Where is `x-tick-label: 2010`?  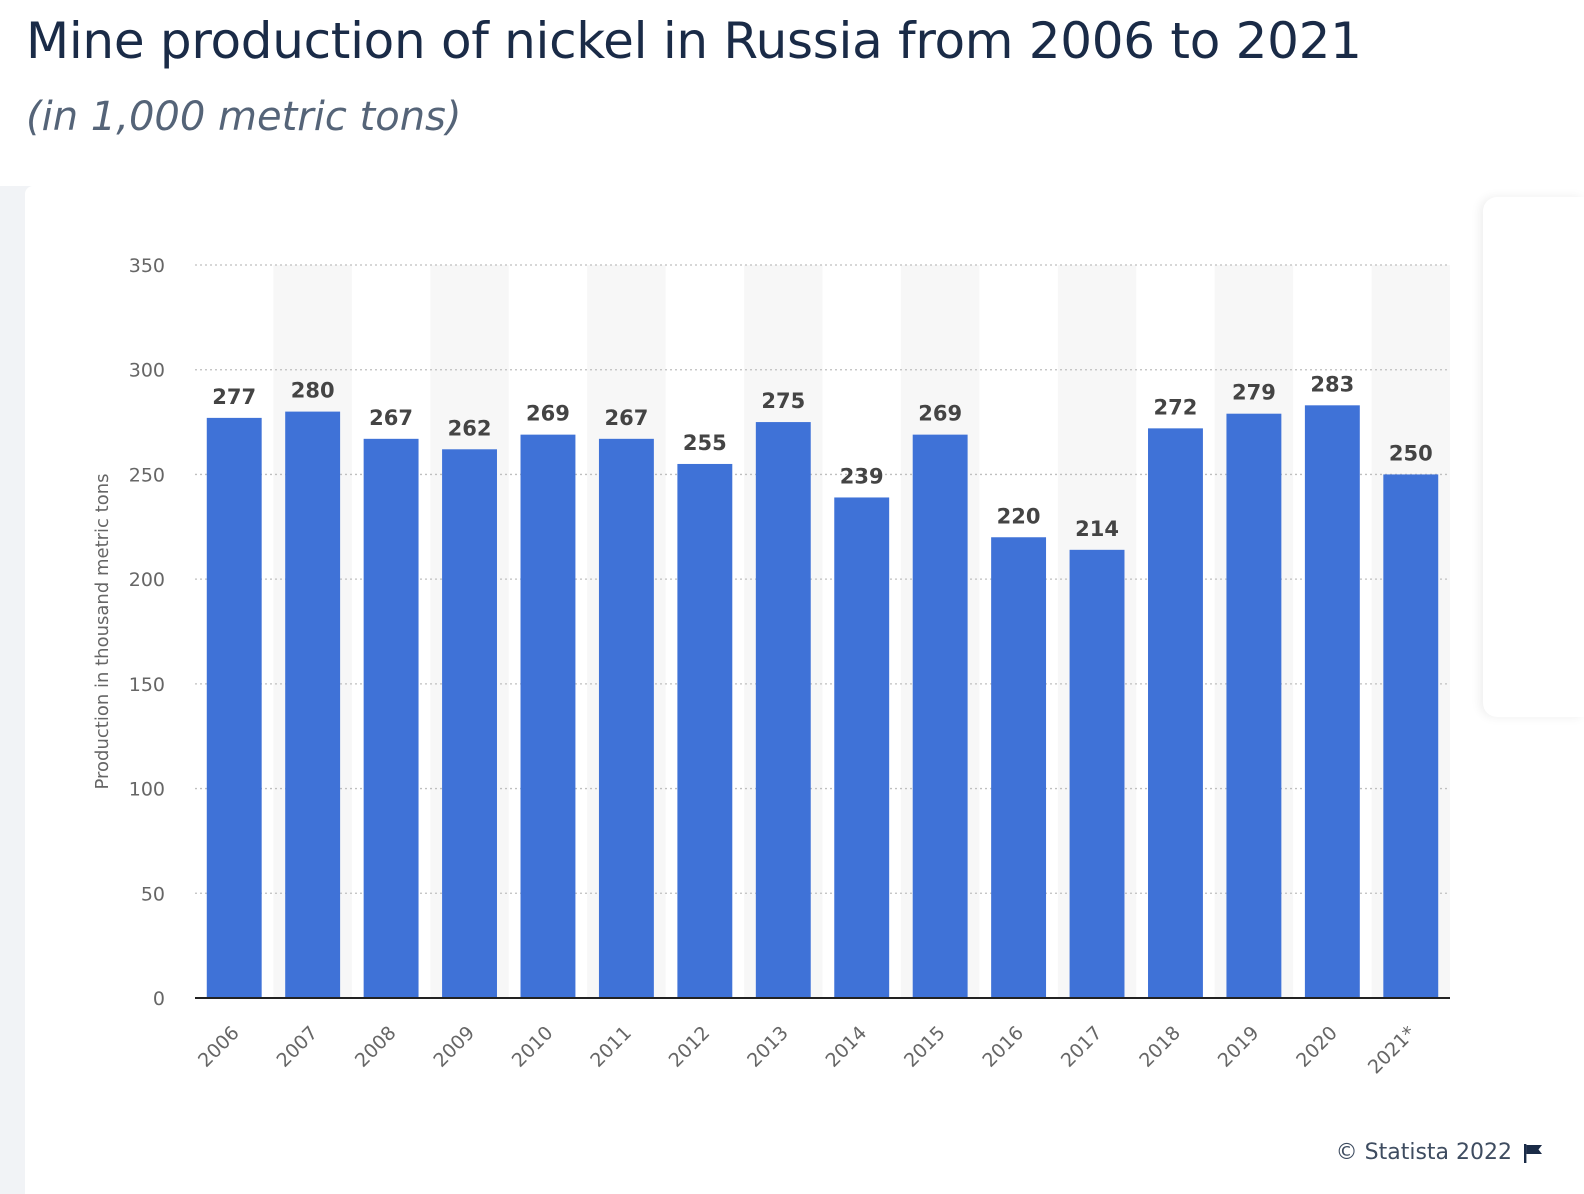 x-tick-label: 2010 is located at coordinates (533, 1047).